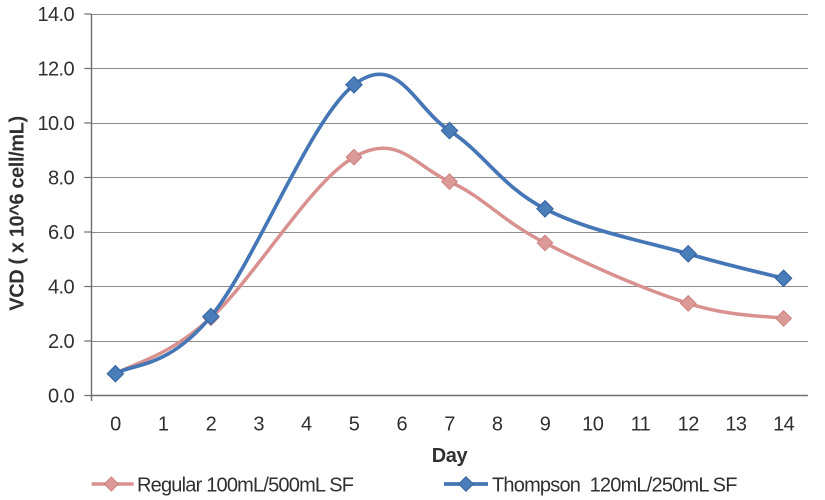 The height and width of the screenshot is (500, 825). What do you see at coordinates (450, 456) in the screenshot?
I see `svg-text: Day` at bounding box center [450, 456].